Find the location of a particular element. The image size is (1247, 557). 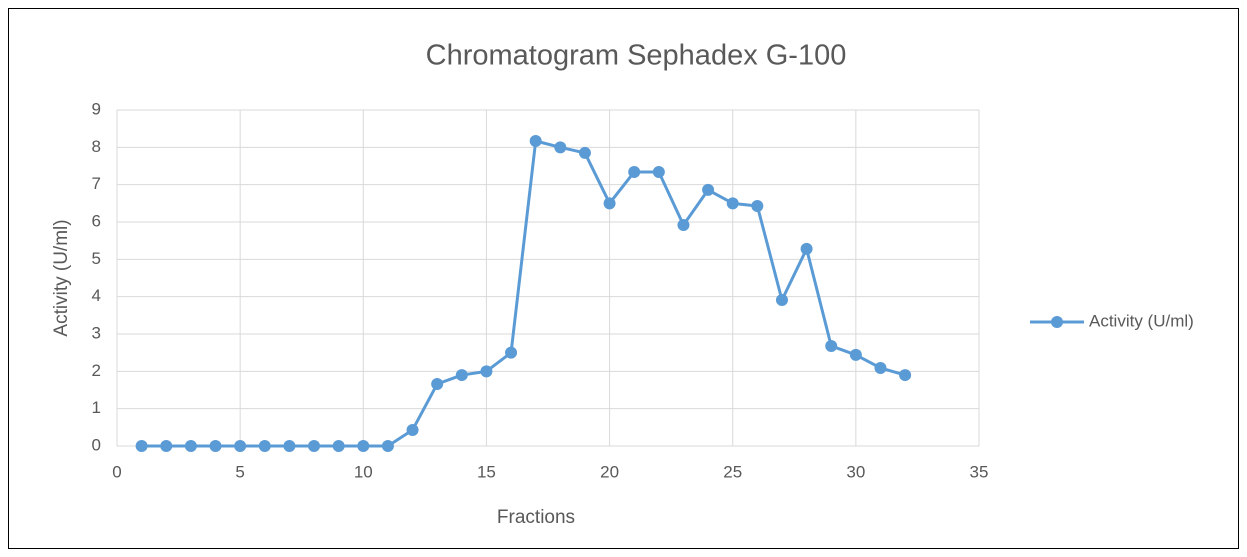

x-tick-label: 20 is located at coordinates (609, 471).